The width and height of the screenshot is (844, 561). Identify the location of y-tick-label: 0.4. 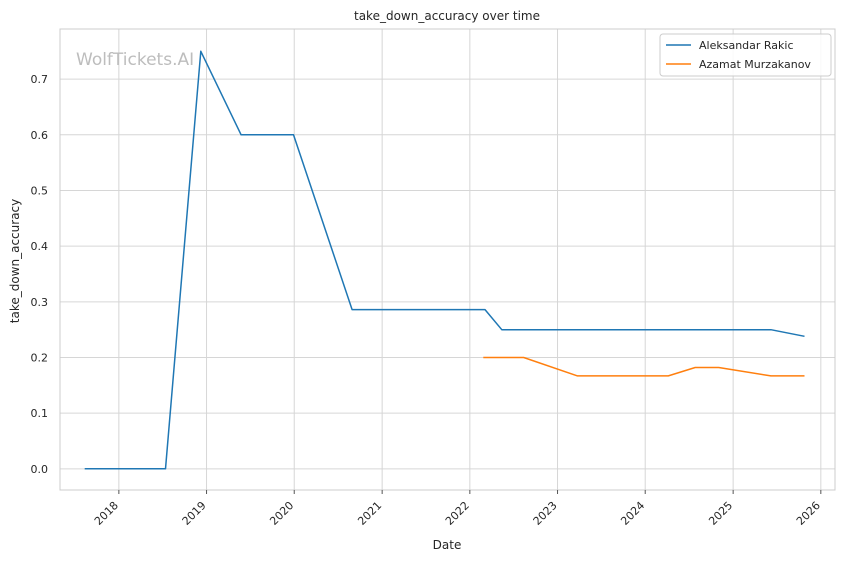
(40, 246).